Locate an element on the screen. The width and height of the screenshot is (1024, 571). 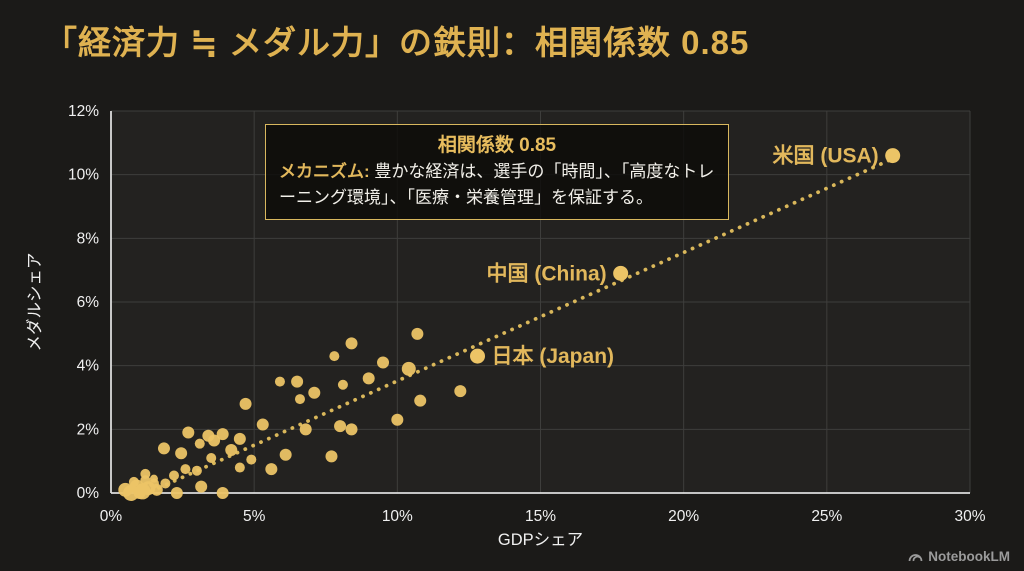
x-tick-label: 25% is located at coordinates (826, 516).